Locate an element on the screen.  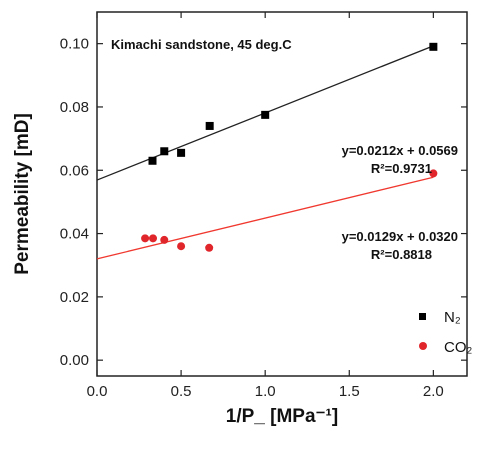
legend-co2-label: CO₂ is located at coordinates (458, 347).